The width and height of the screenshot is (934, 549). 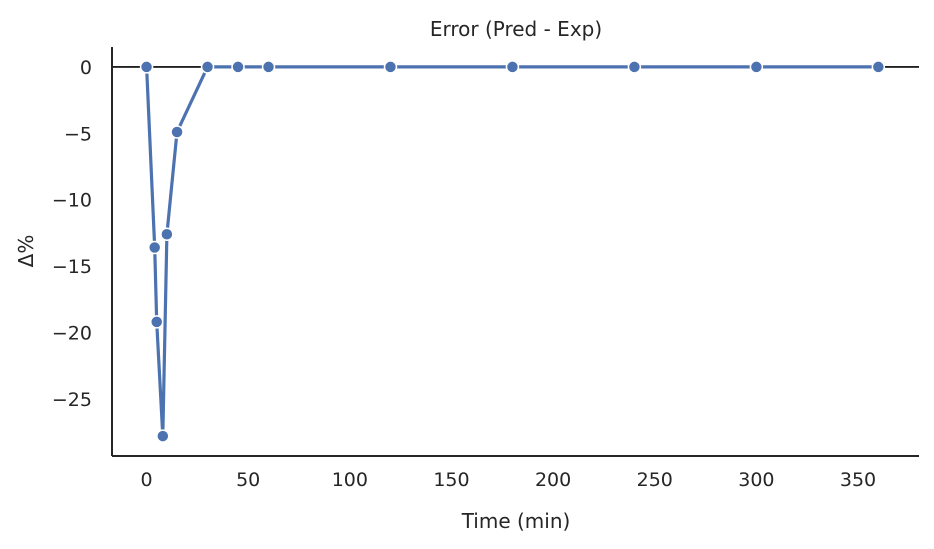 I want to click on x-tick-label: 100, so click(x=350, y=480).